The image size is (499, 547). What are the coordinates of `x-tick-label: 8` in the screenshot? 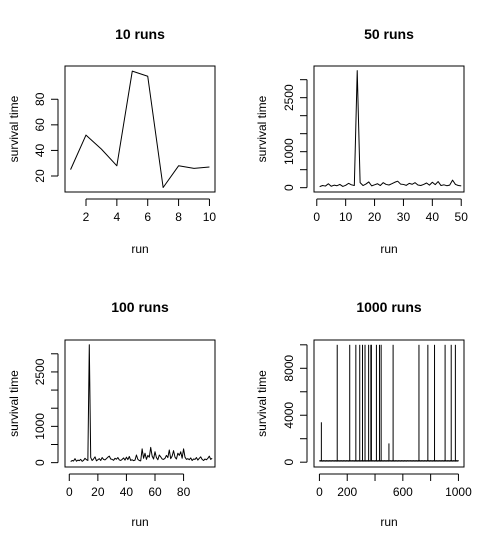 It's located at (178, 217).